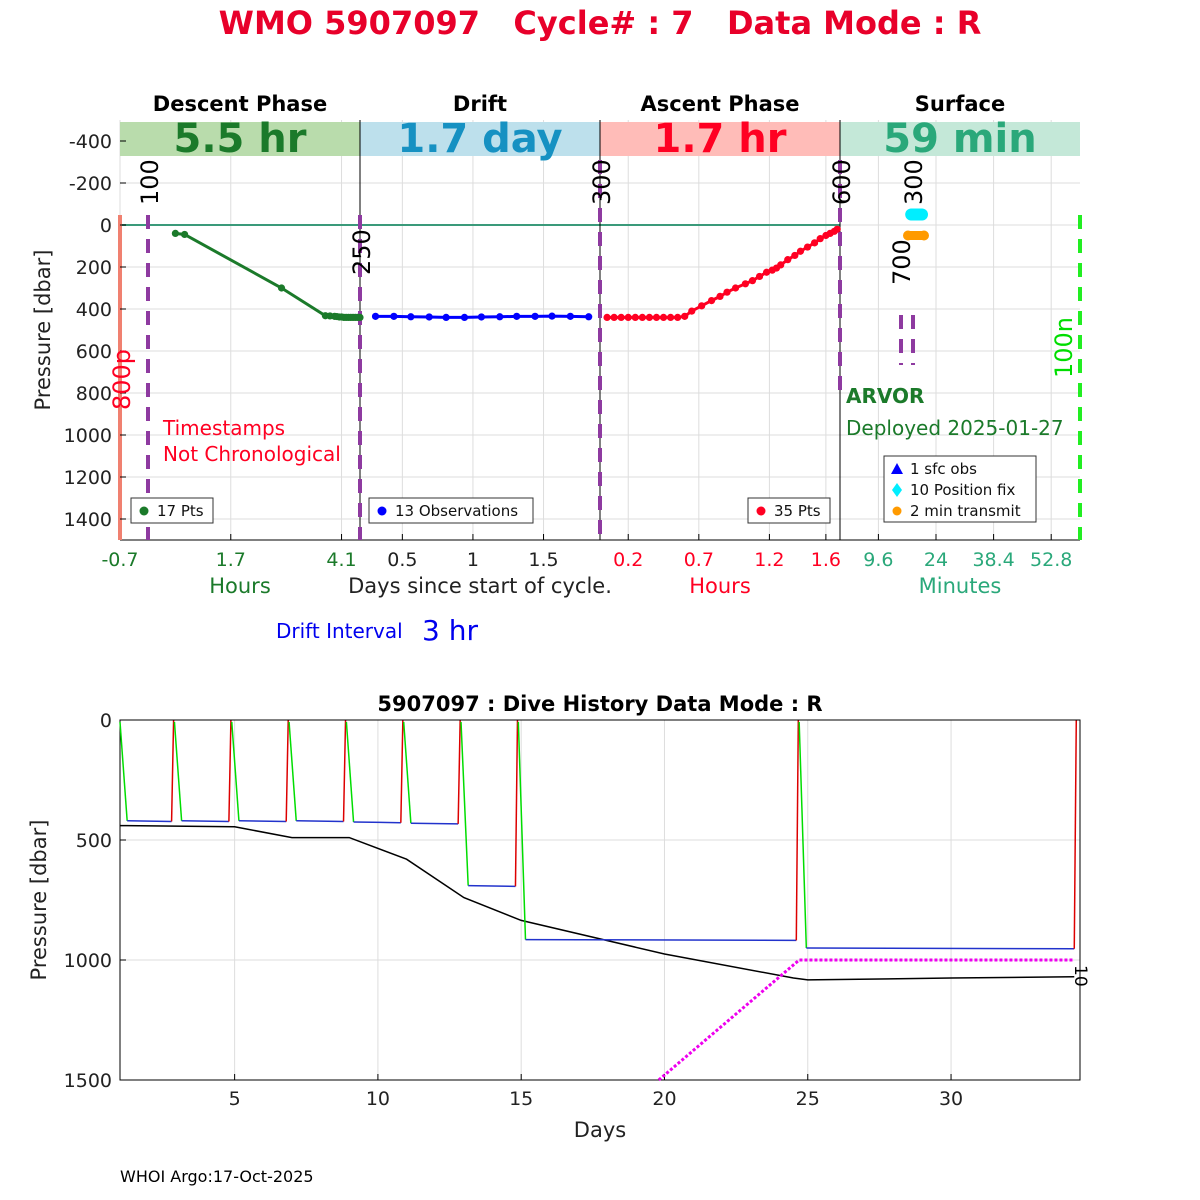  Describe the element at coordinates (119, 560) in the screenshot. I see `x-tick-label: -0.7` at that location.